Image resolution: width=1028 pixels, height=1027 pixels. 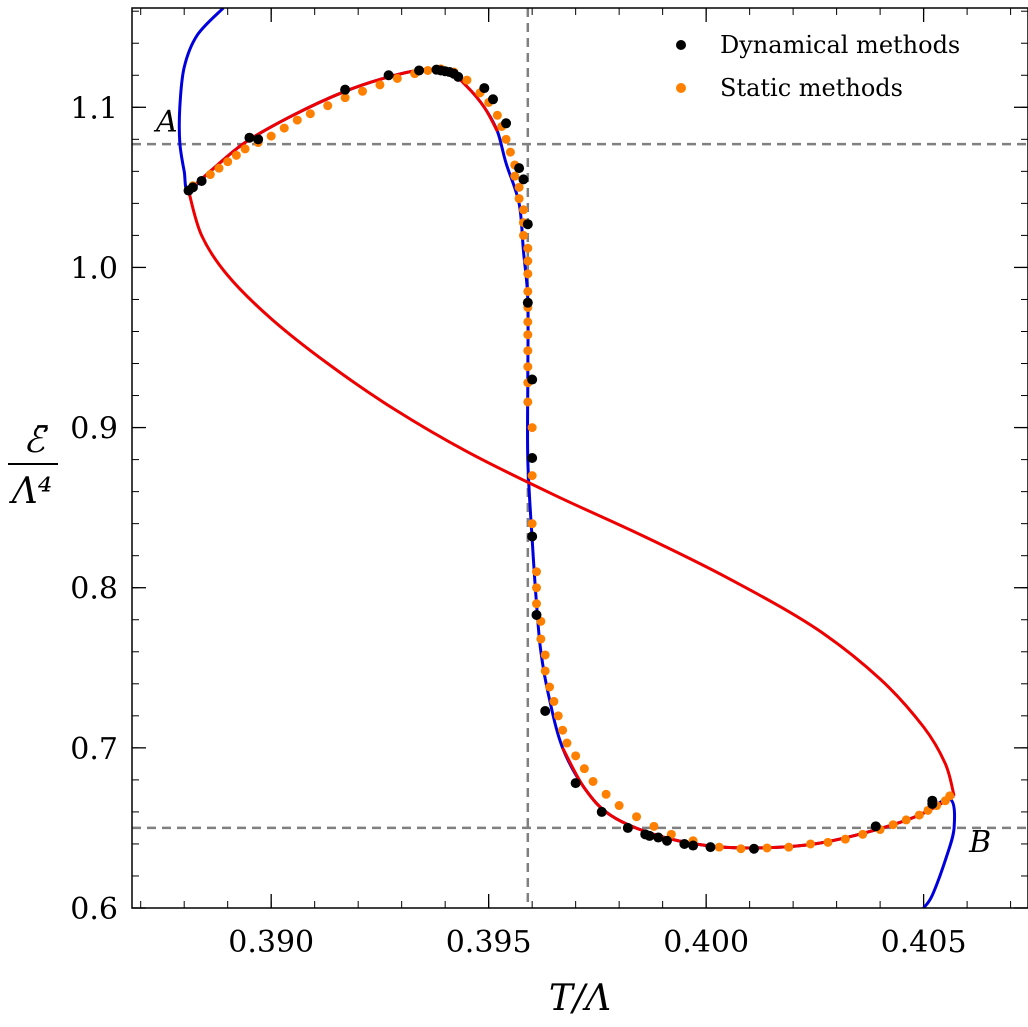 I want to click on legend-label-static: Static methods, so click(x=811, y=88).